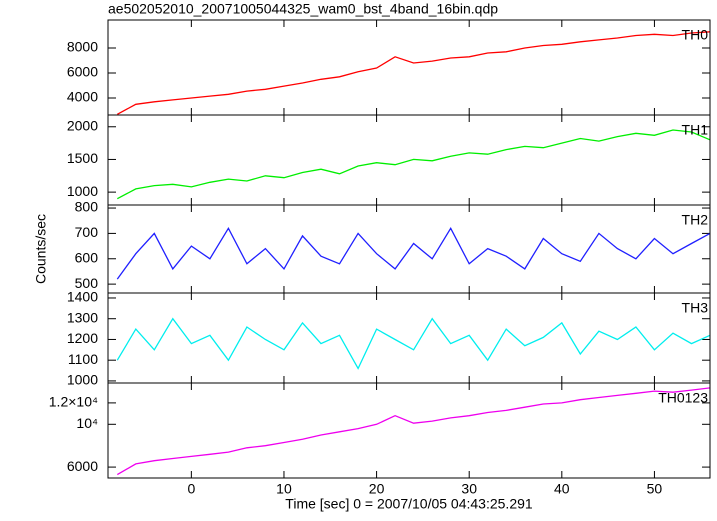 The image size is (717, 521). What do you see at coordinates (562, 489) in the screenshot?
I see `x-tick-label: 40` at bounding box center [562, 489].